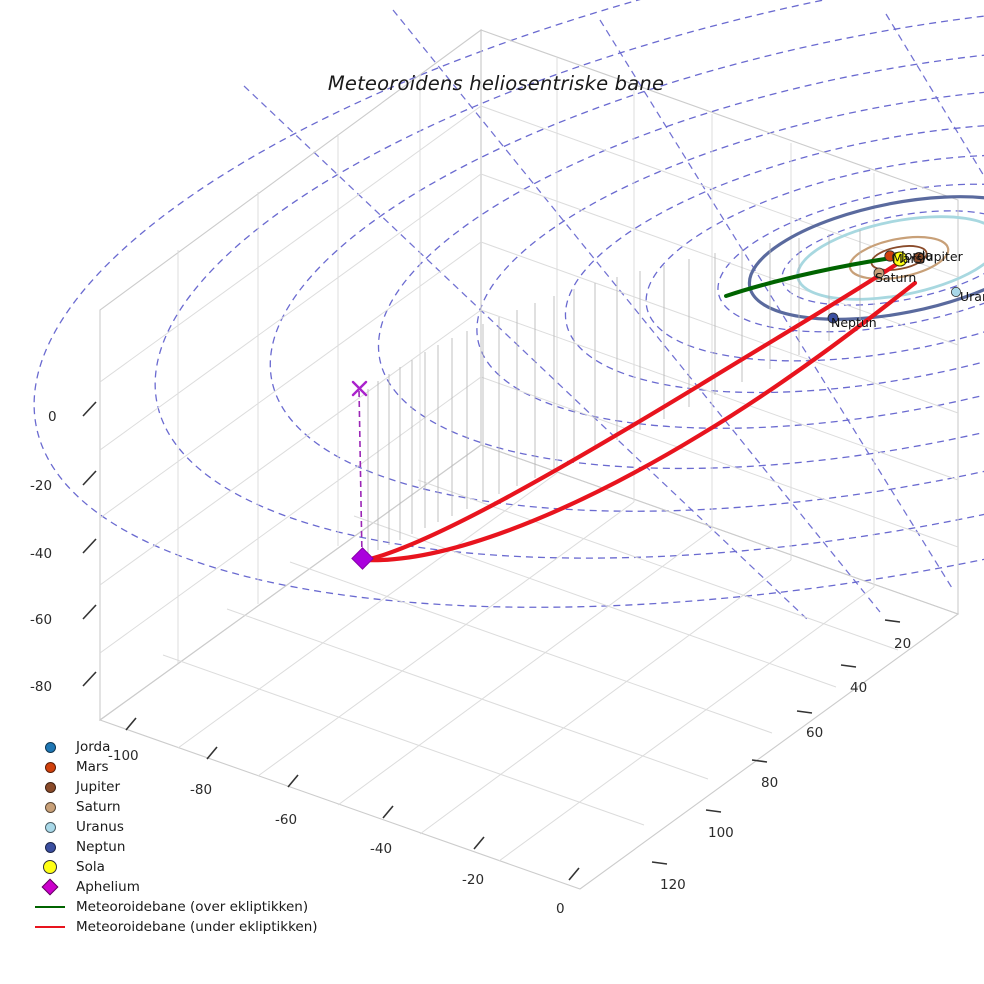 This screenshot has width=984, height=984. I want to click on y-tick-label: 80, so click(770, 783).